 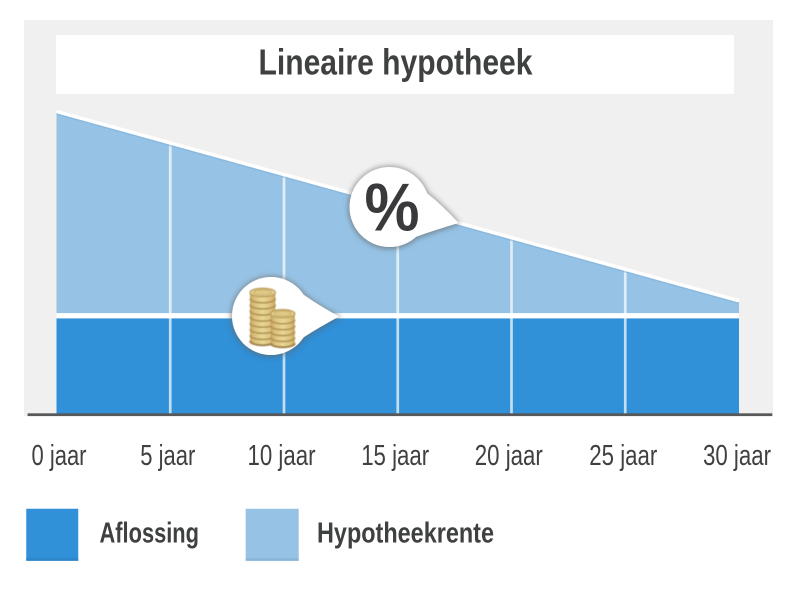 What do you see at coordinates (396, 62) in the screenshot?
I see `svg-text: Lineaire hypotheek` at bounding box center [396, 62].